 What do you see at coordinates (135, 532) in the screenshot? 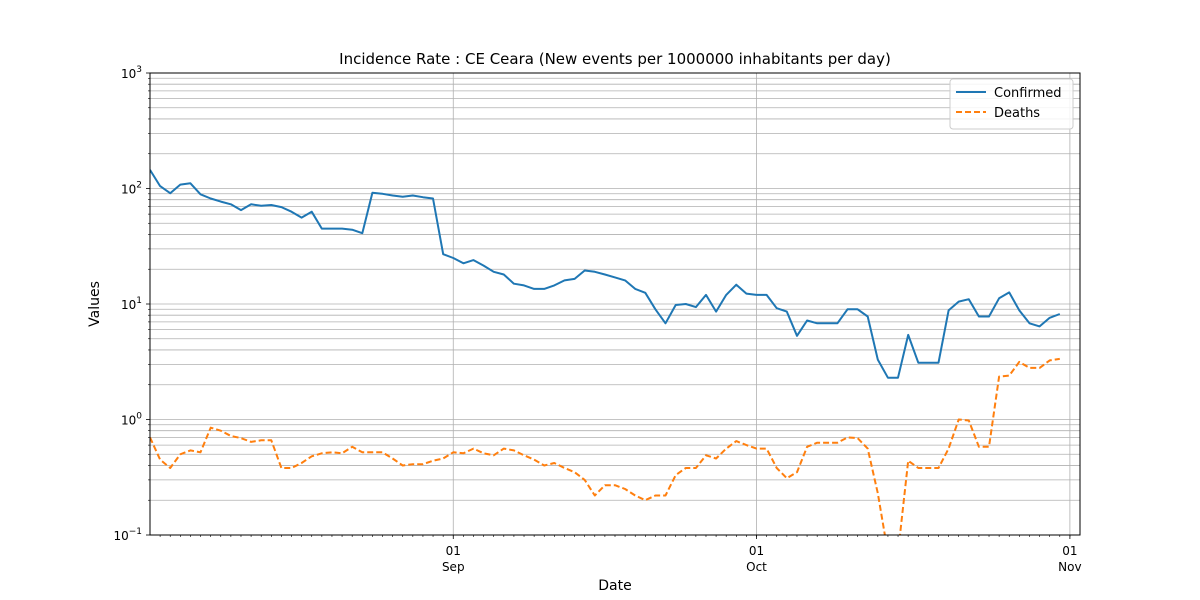
I see `y-tick-exponent: −1` at bounding box center [135, 532].